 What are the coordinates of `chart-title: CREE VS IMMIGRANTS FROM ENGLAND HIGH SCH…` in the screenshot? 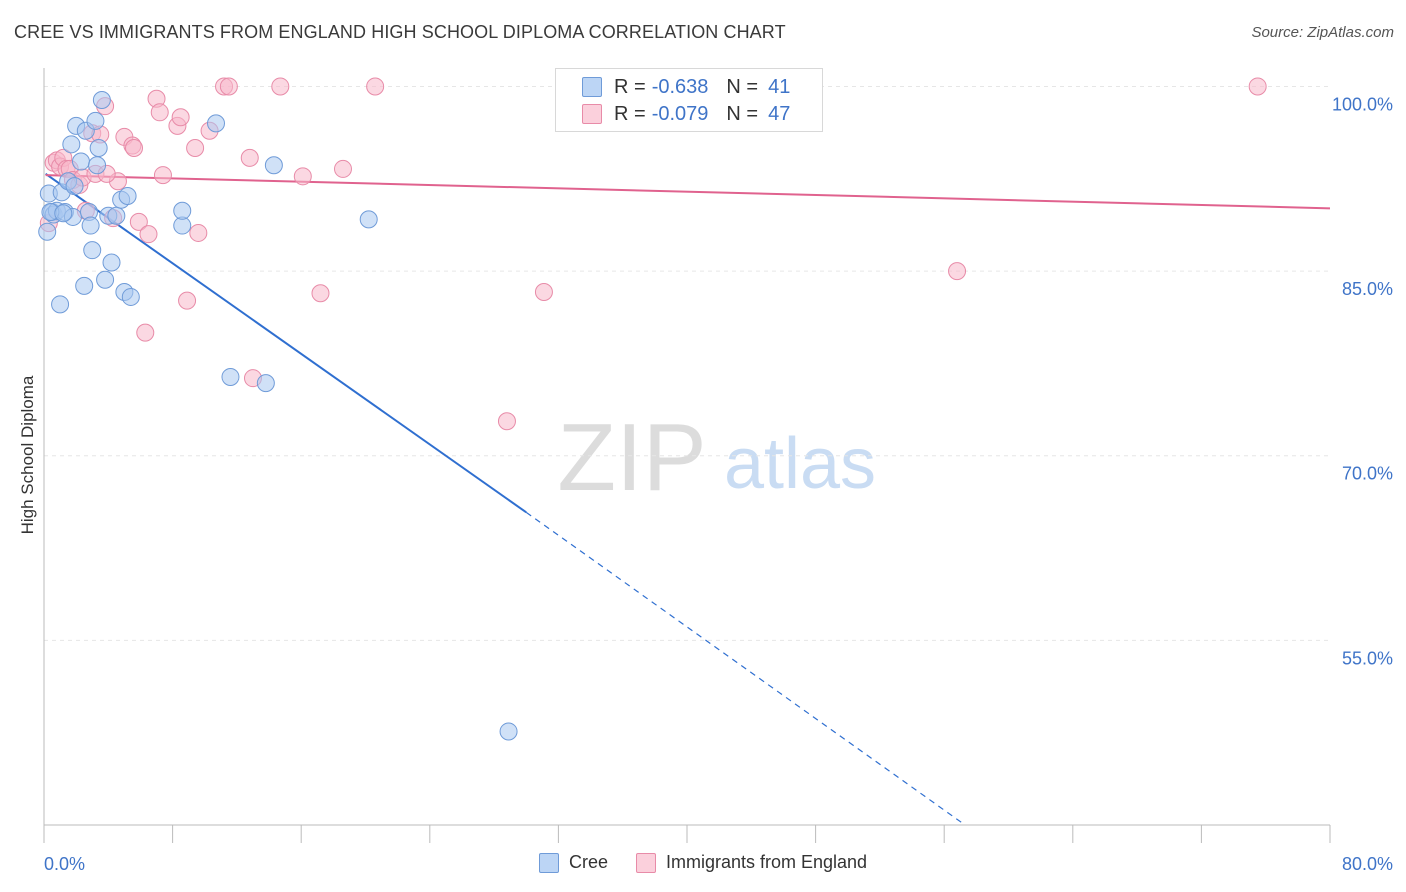 It's located at (400, 32).